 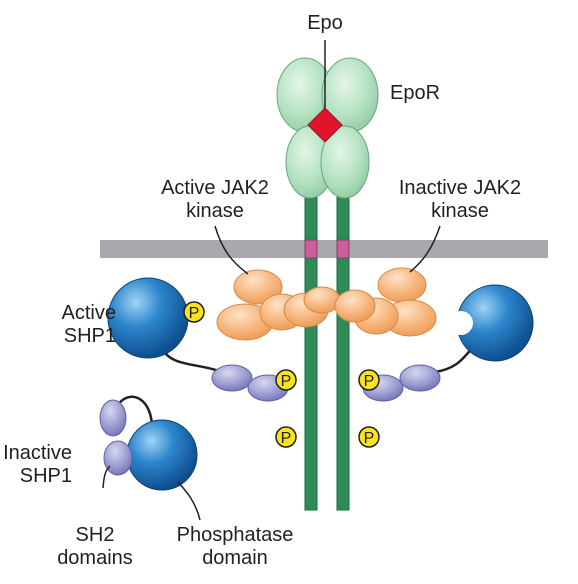 I want to click on phosphate-groups: P P P P P, so click(x=281, y=374).